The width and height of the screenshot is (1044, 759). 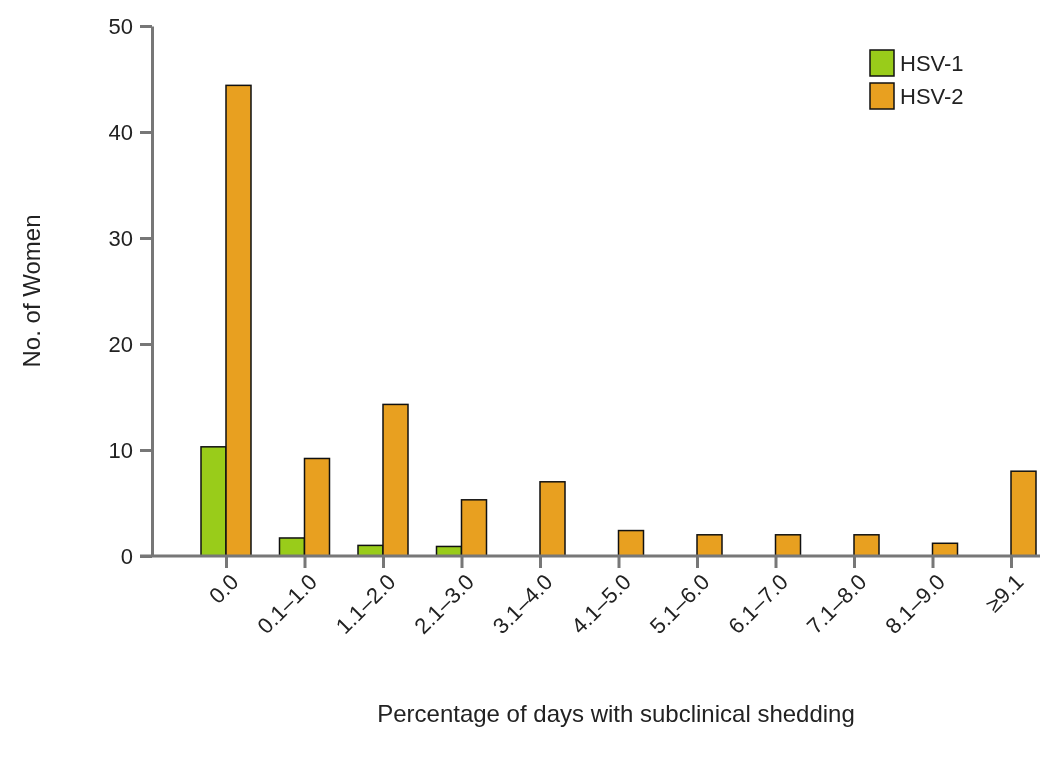 I want to click on y-tick-label: 40, so click(x=120, y=132).